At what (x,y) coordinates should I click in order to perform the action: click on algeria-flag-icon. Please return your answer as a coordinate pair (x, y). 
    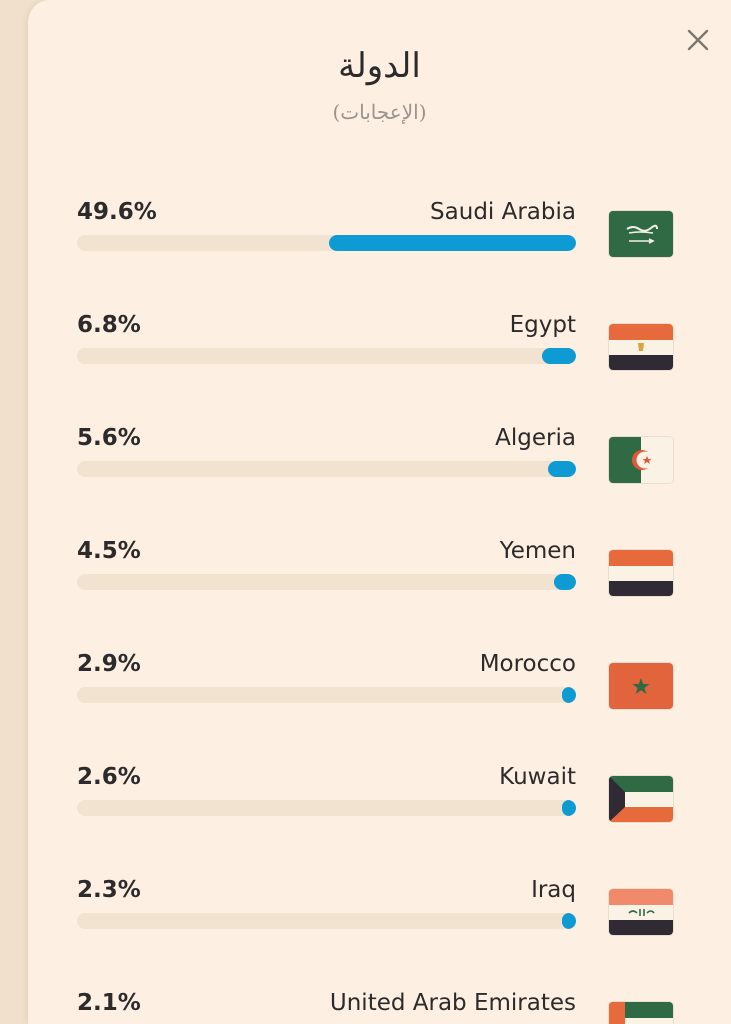
    Looking at the image, I should click on (641, 460).